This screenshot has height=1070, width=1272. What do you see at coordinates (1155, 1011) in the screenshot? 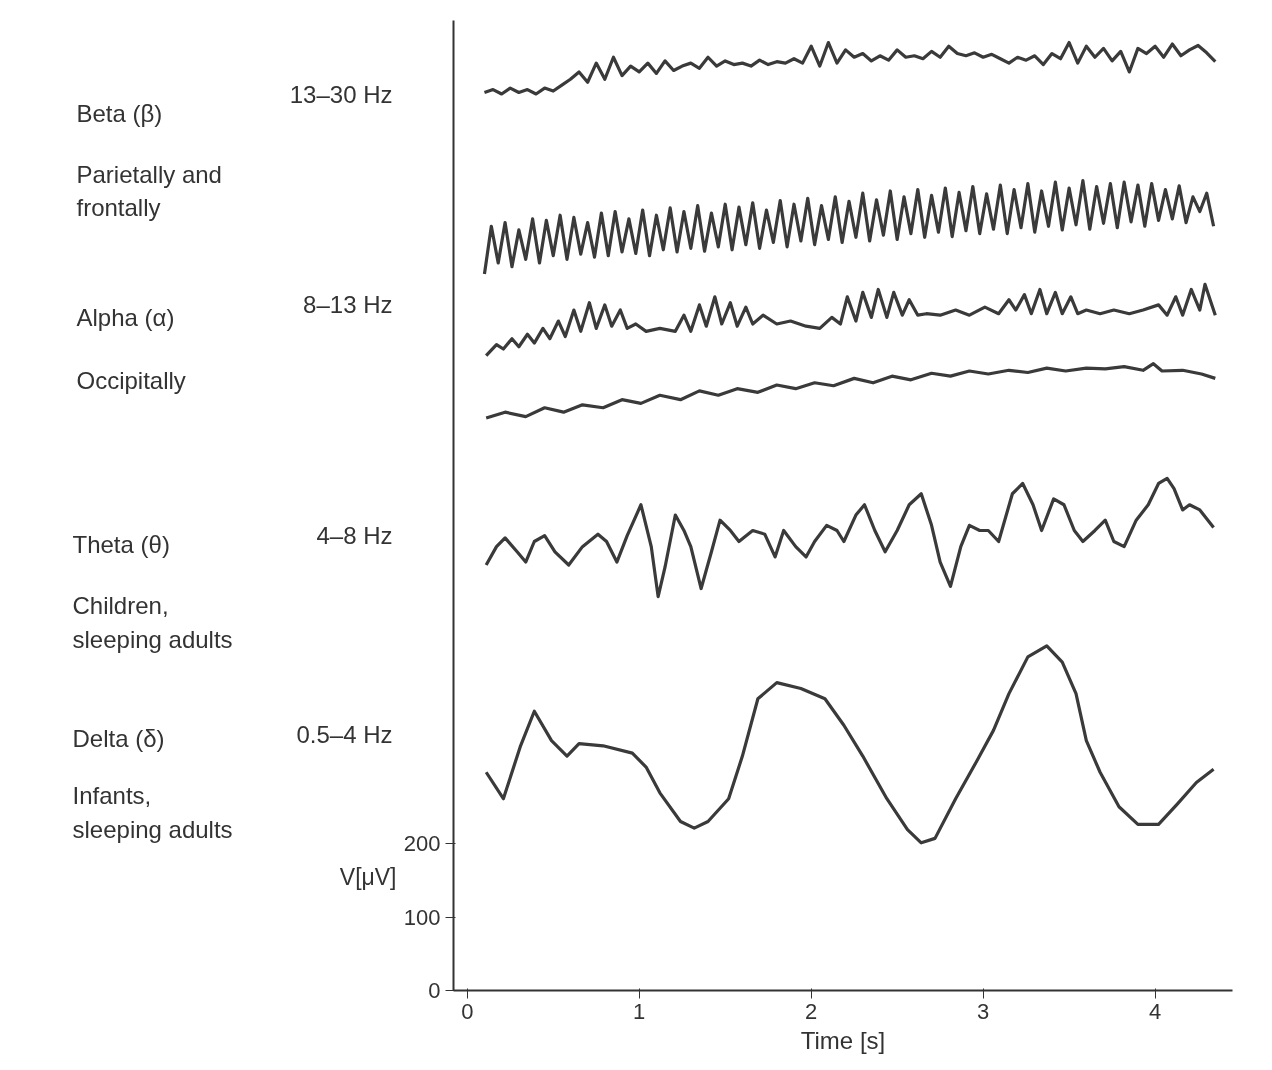
I see `x-tick-label: 4` at bounding box center [1155, 1011].